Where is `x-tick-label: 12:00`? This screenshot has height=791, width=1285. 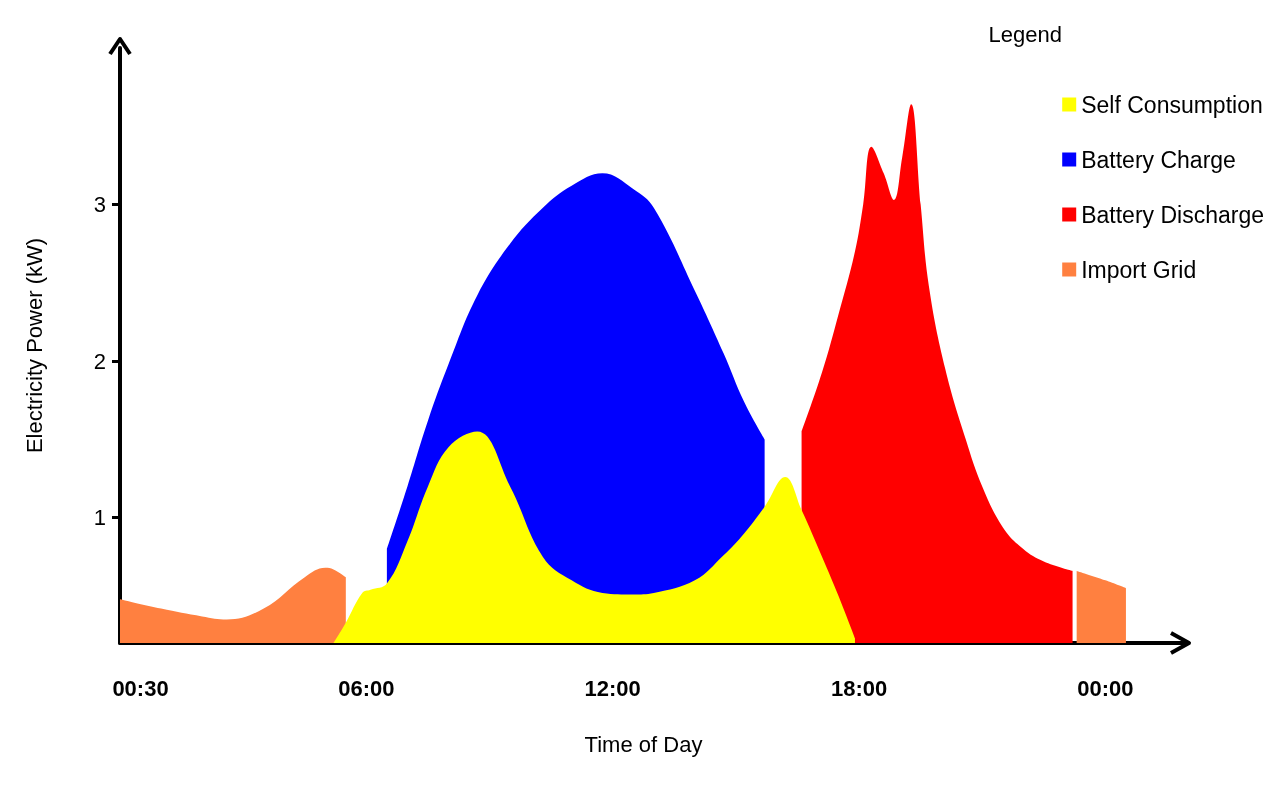
x-tick-label: 12:00 is located at coordinates (612, 688).